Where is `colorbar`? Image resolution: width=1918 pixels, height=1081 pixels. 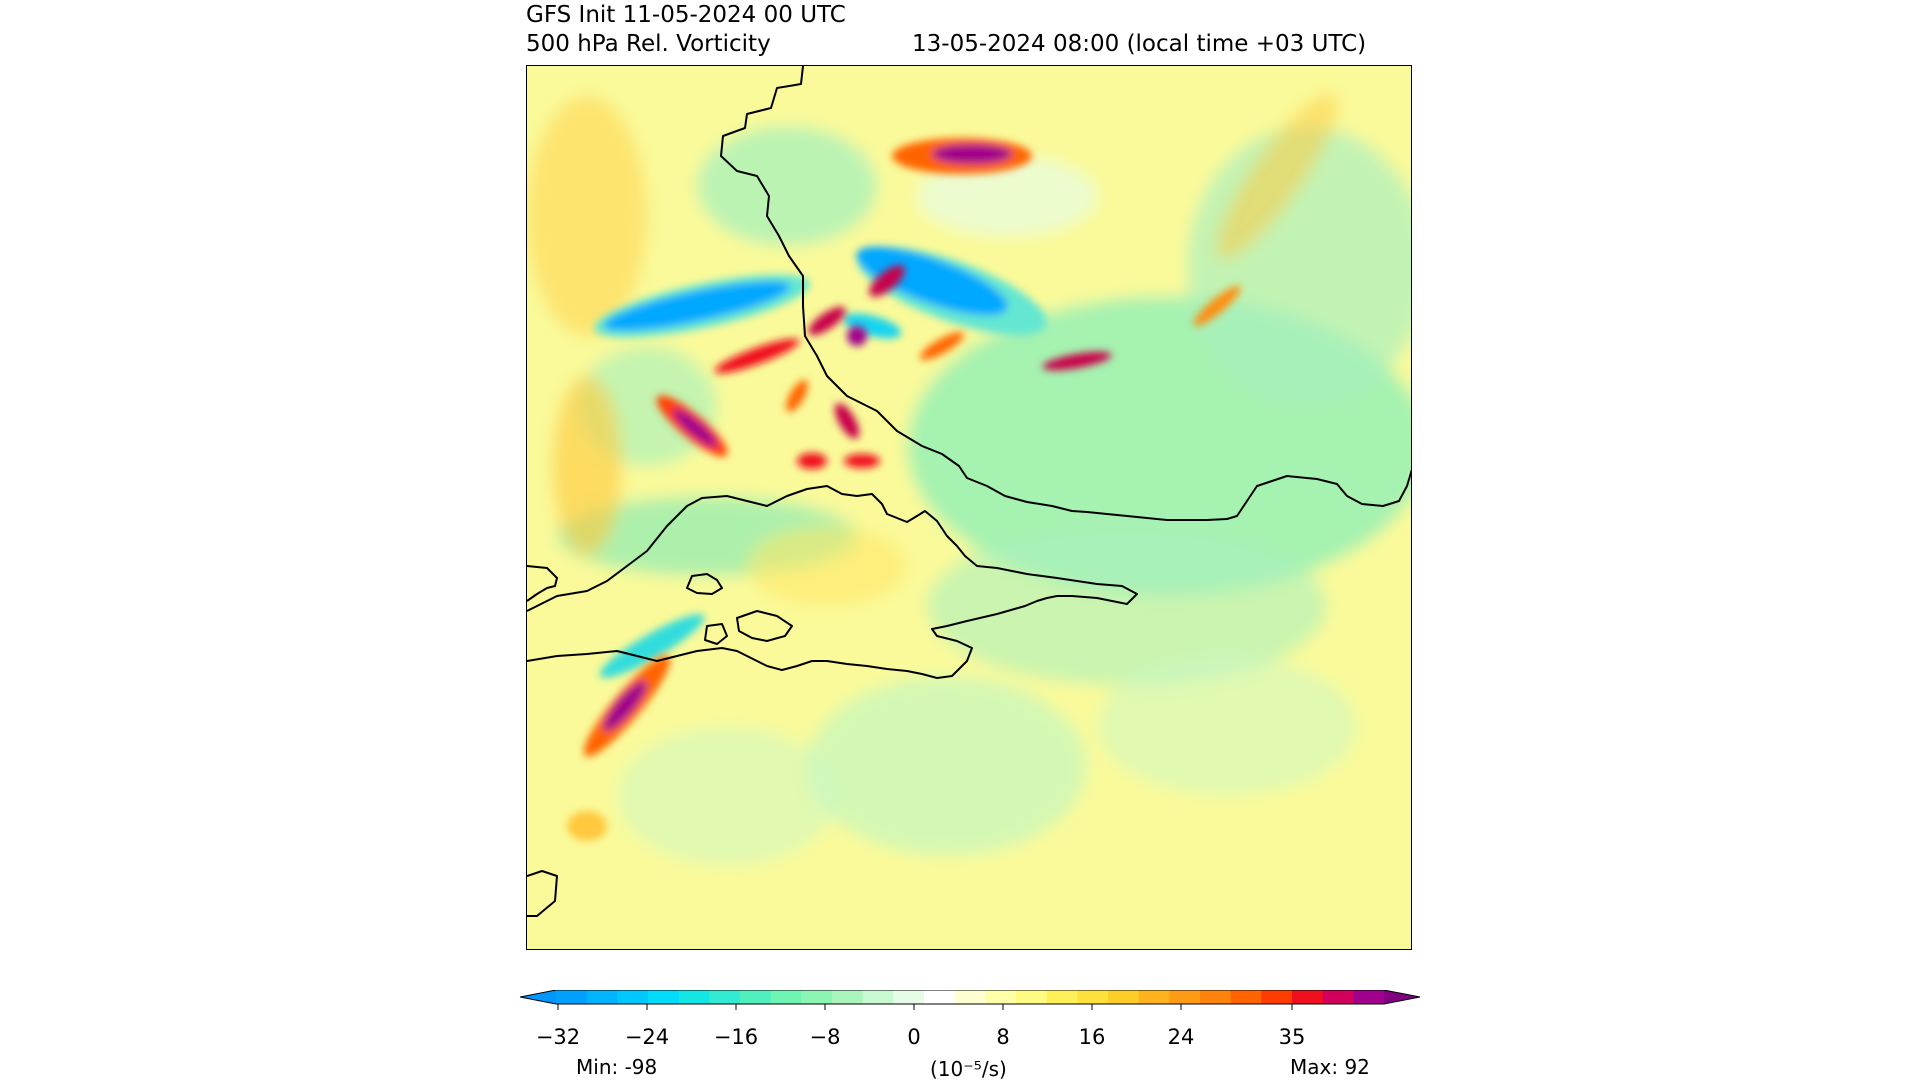 colorbar is located at coordinates (970, 1000).